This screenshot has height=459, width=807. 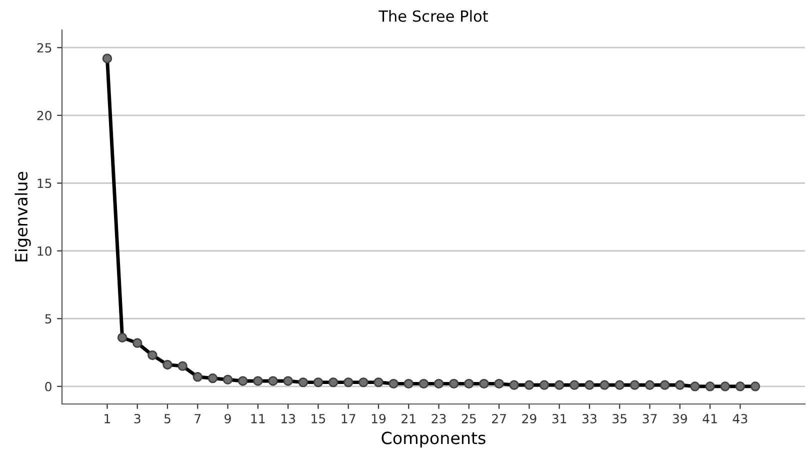 I want to click on x-tick-label: 27, so click(x=499, y=419).